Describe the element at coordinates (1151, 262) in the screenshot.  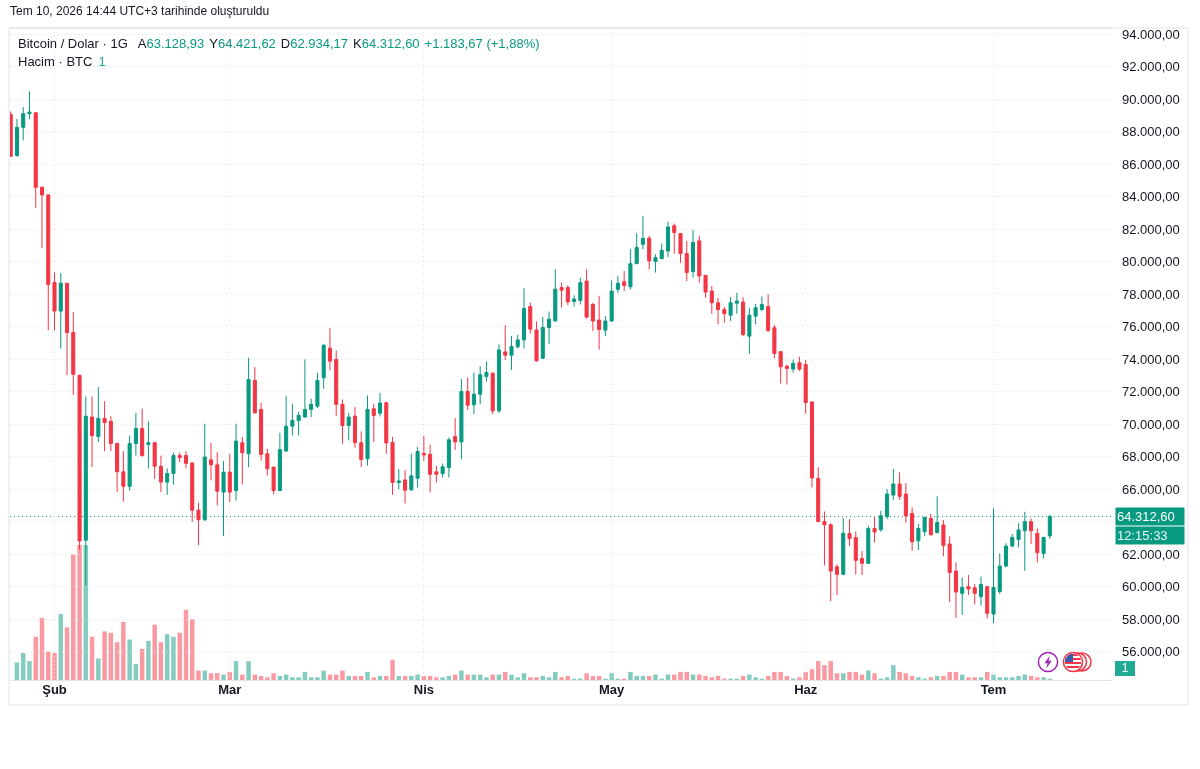
I see `y-tick-label: 80.000,00` at that location.